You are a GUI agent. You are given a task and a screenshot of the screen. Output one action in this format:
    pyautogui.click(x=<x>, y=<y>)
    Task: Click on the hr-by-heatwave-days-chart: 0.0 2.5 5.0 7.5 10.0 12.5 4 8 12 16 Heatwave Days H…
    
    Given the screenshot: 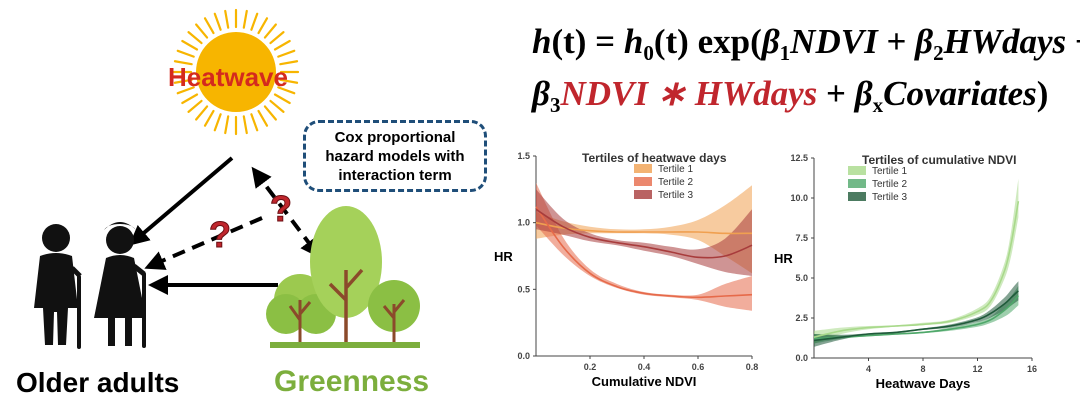 What is the action you would take?
    pyautogui.click(x=905, y=272)
    